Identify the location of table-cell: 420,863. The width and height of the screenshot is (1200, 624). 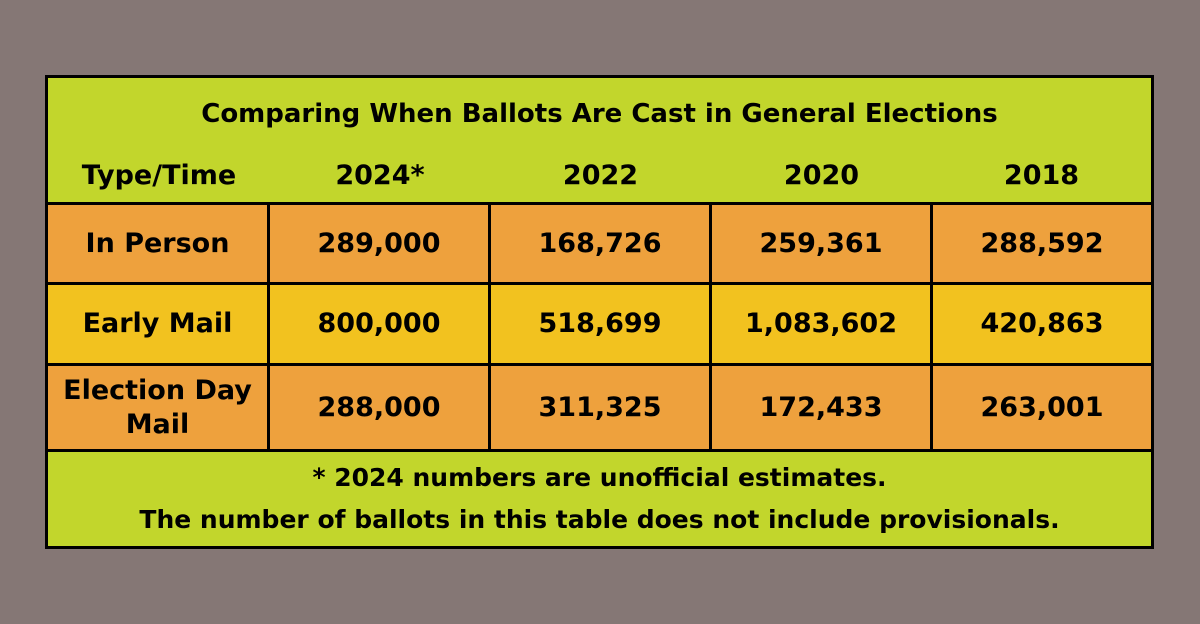
(1042, 324).